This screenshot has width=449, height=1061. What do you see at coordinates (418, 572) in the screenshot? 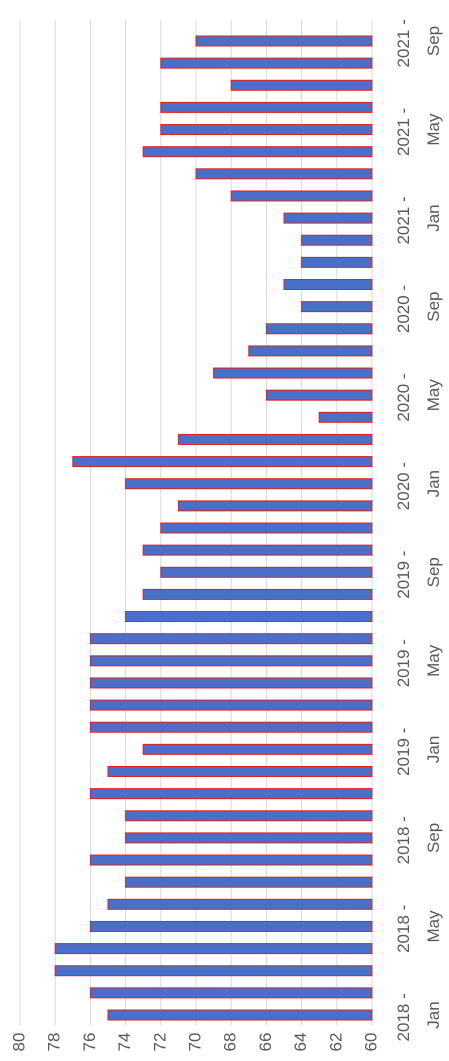
I see `x-tick-label: 2019 - Sep` at bounding box center [418, 572].